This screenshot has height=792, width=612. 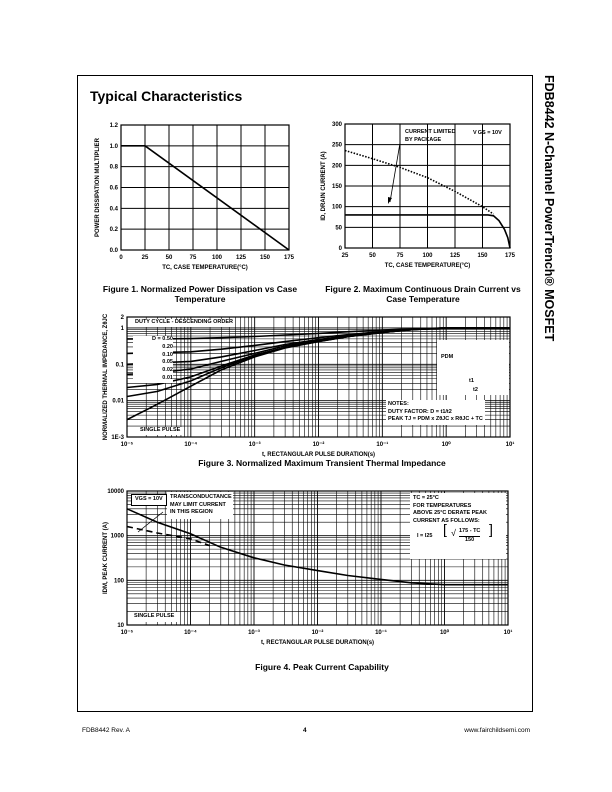 What do you see at coordinates (447, 357) in the screenshot?
I see `pdm-label: PDM` at bounding box center [447, 357].